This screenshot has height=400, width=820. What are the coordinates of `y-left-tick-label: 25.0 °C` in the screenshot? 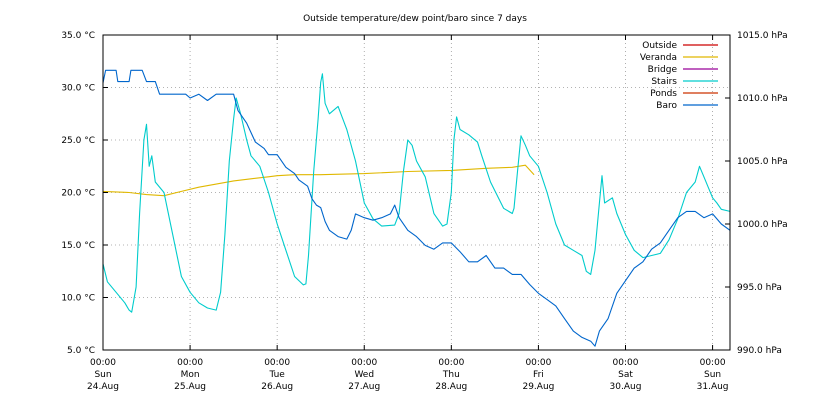 It's located at (78, 141).